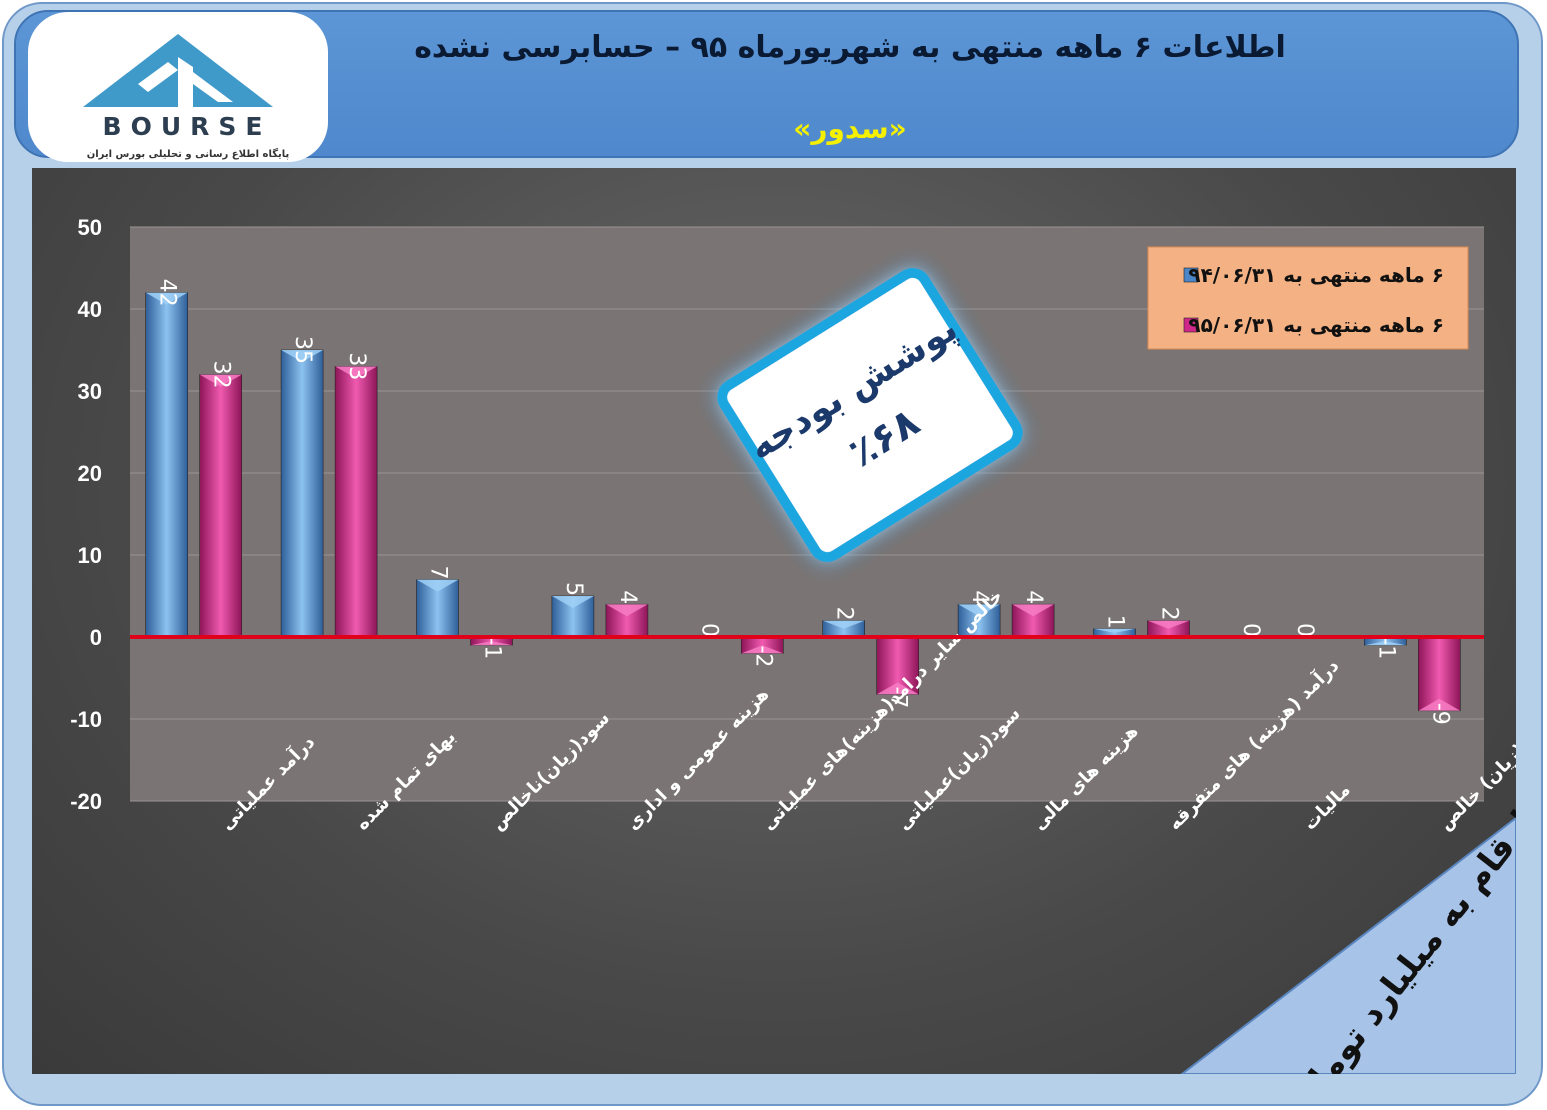  I want to click on legend-box, so click(1308, 298).